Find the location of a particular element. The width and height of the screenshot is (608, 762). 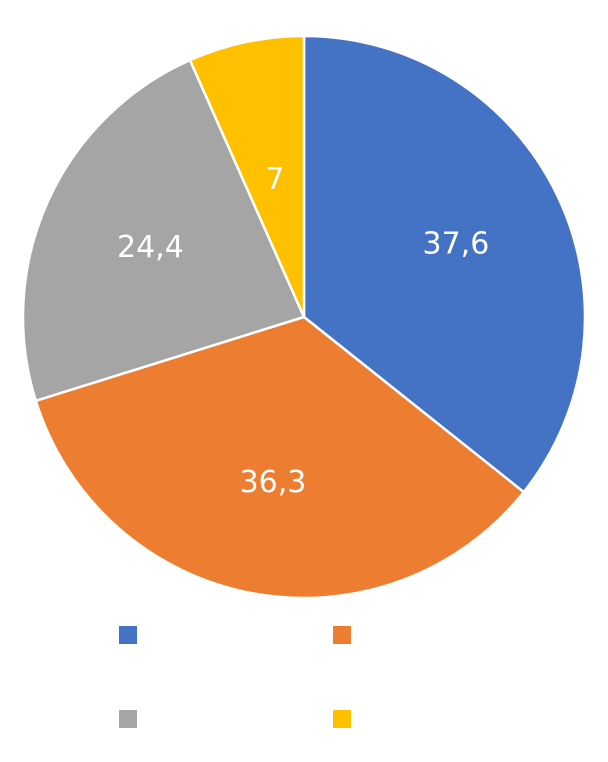

legend is located at coordinates (235, 677).